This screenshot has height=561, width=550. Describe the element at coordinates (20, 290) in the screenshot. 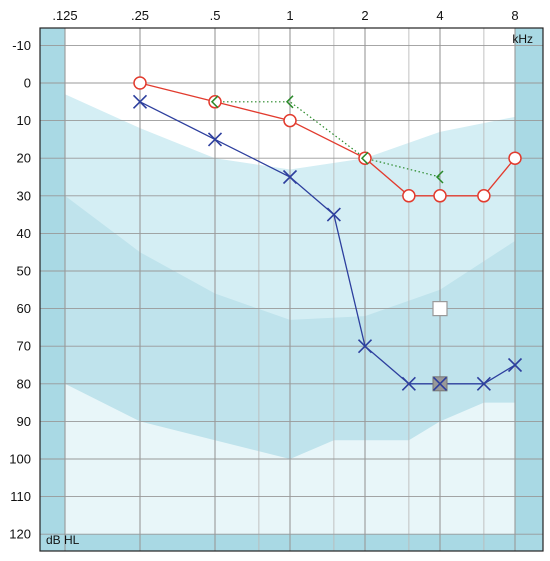

I see `y-tick-labels: -10 0 10 20 30 40 50 60 70 80 90 100 110 120` at that location.